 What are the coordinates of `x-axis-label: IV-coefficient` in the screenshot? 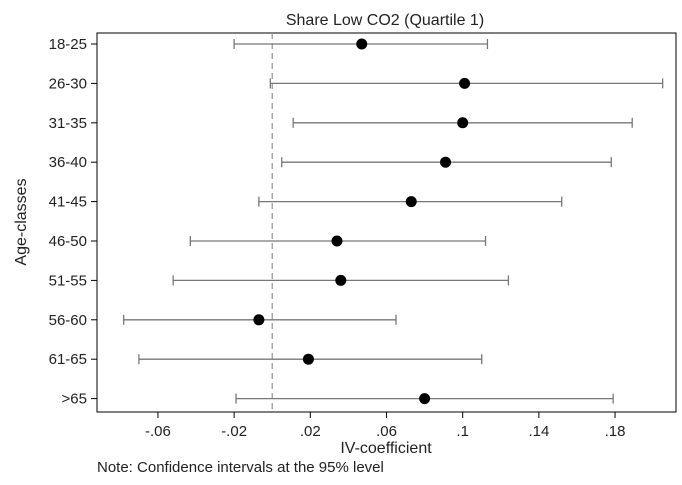 It's located at (386, 448).